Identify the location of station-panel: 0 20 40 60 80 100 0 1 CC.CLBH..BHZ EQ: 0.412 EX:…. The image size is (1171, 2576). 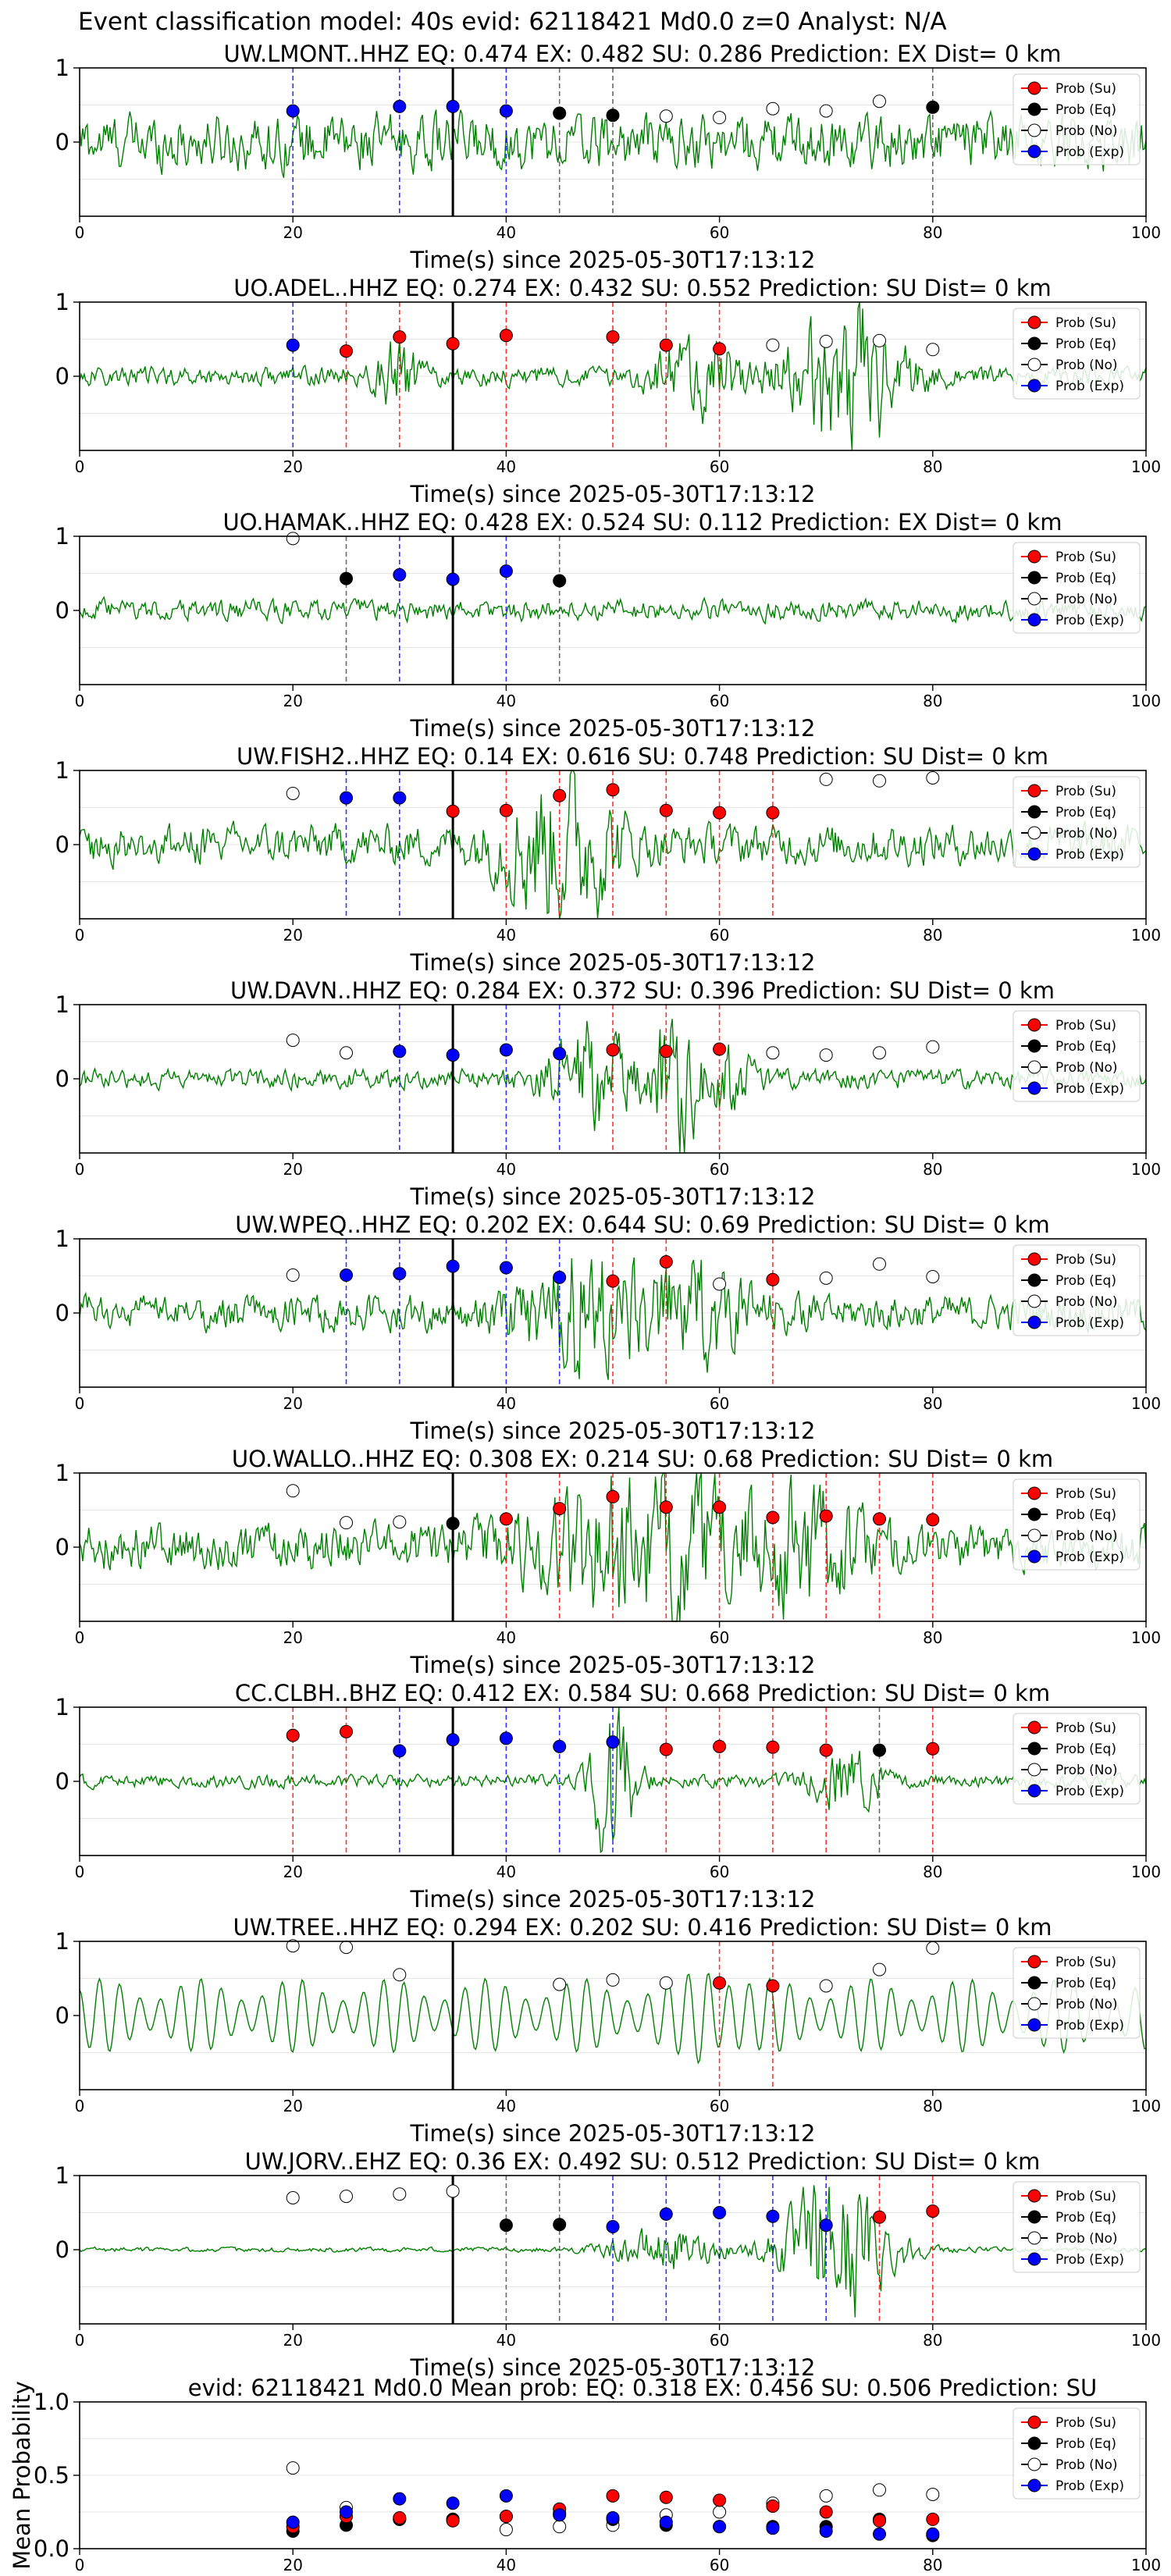
(608, 1796).